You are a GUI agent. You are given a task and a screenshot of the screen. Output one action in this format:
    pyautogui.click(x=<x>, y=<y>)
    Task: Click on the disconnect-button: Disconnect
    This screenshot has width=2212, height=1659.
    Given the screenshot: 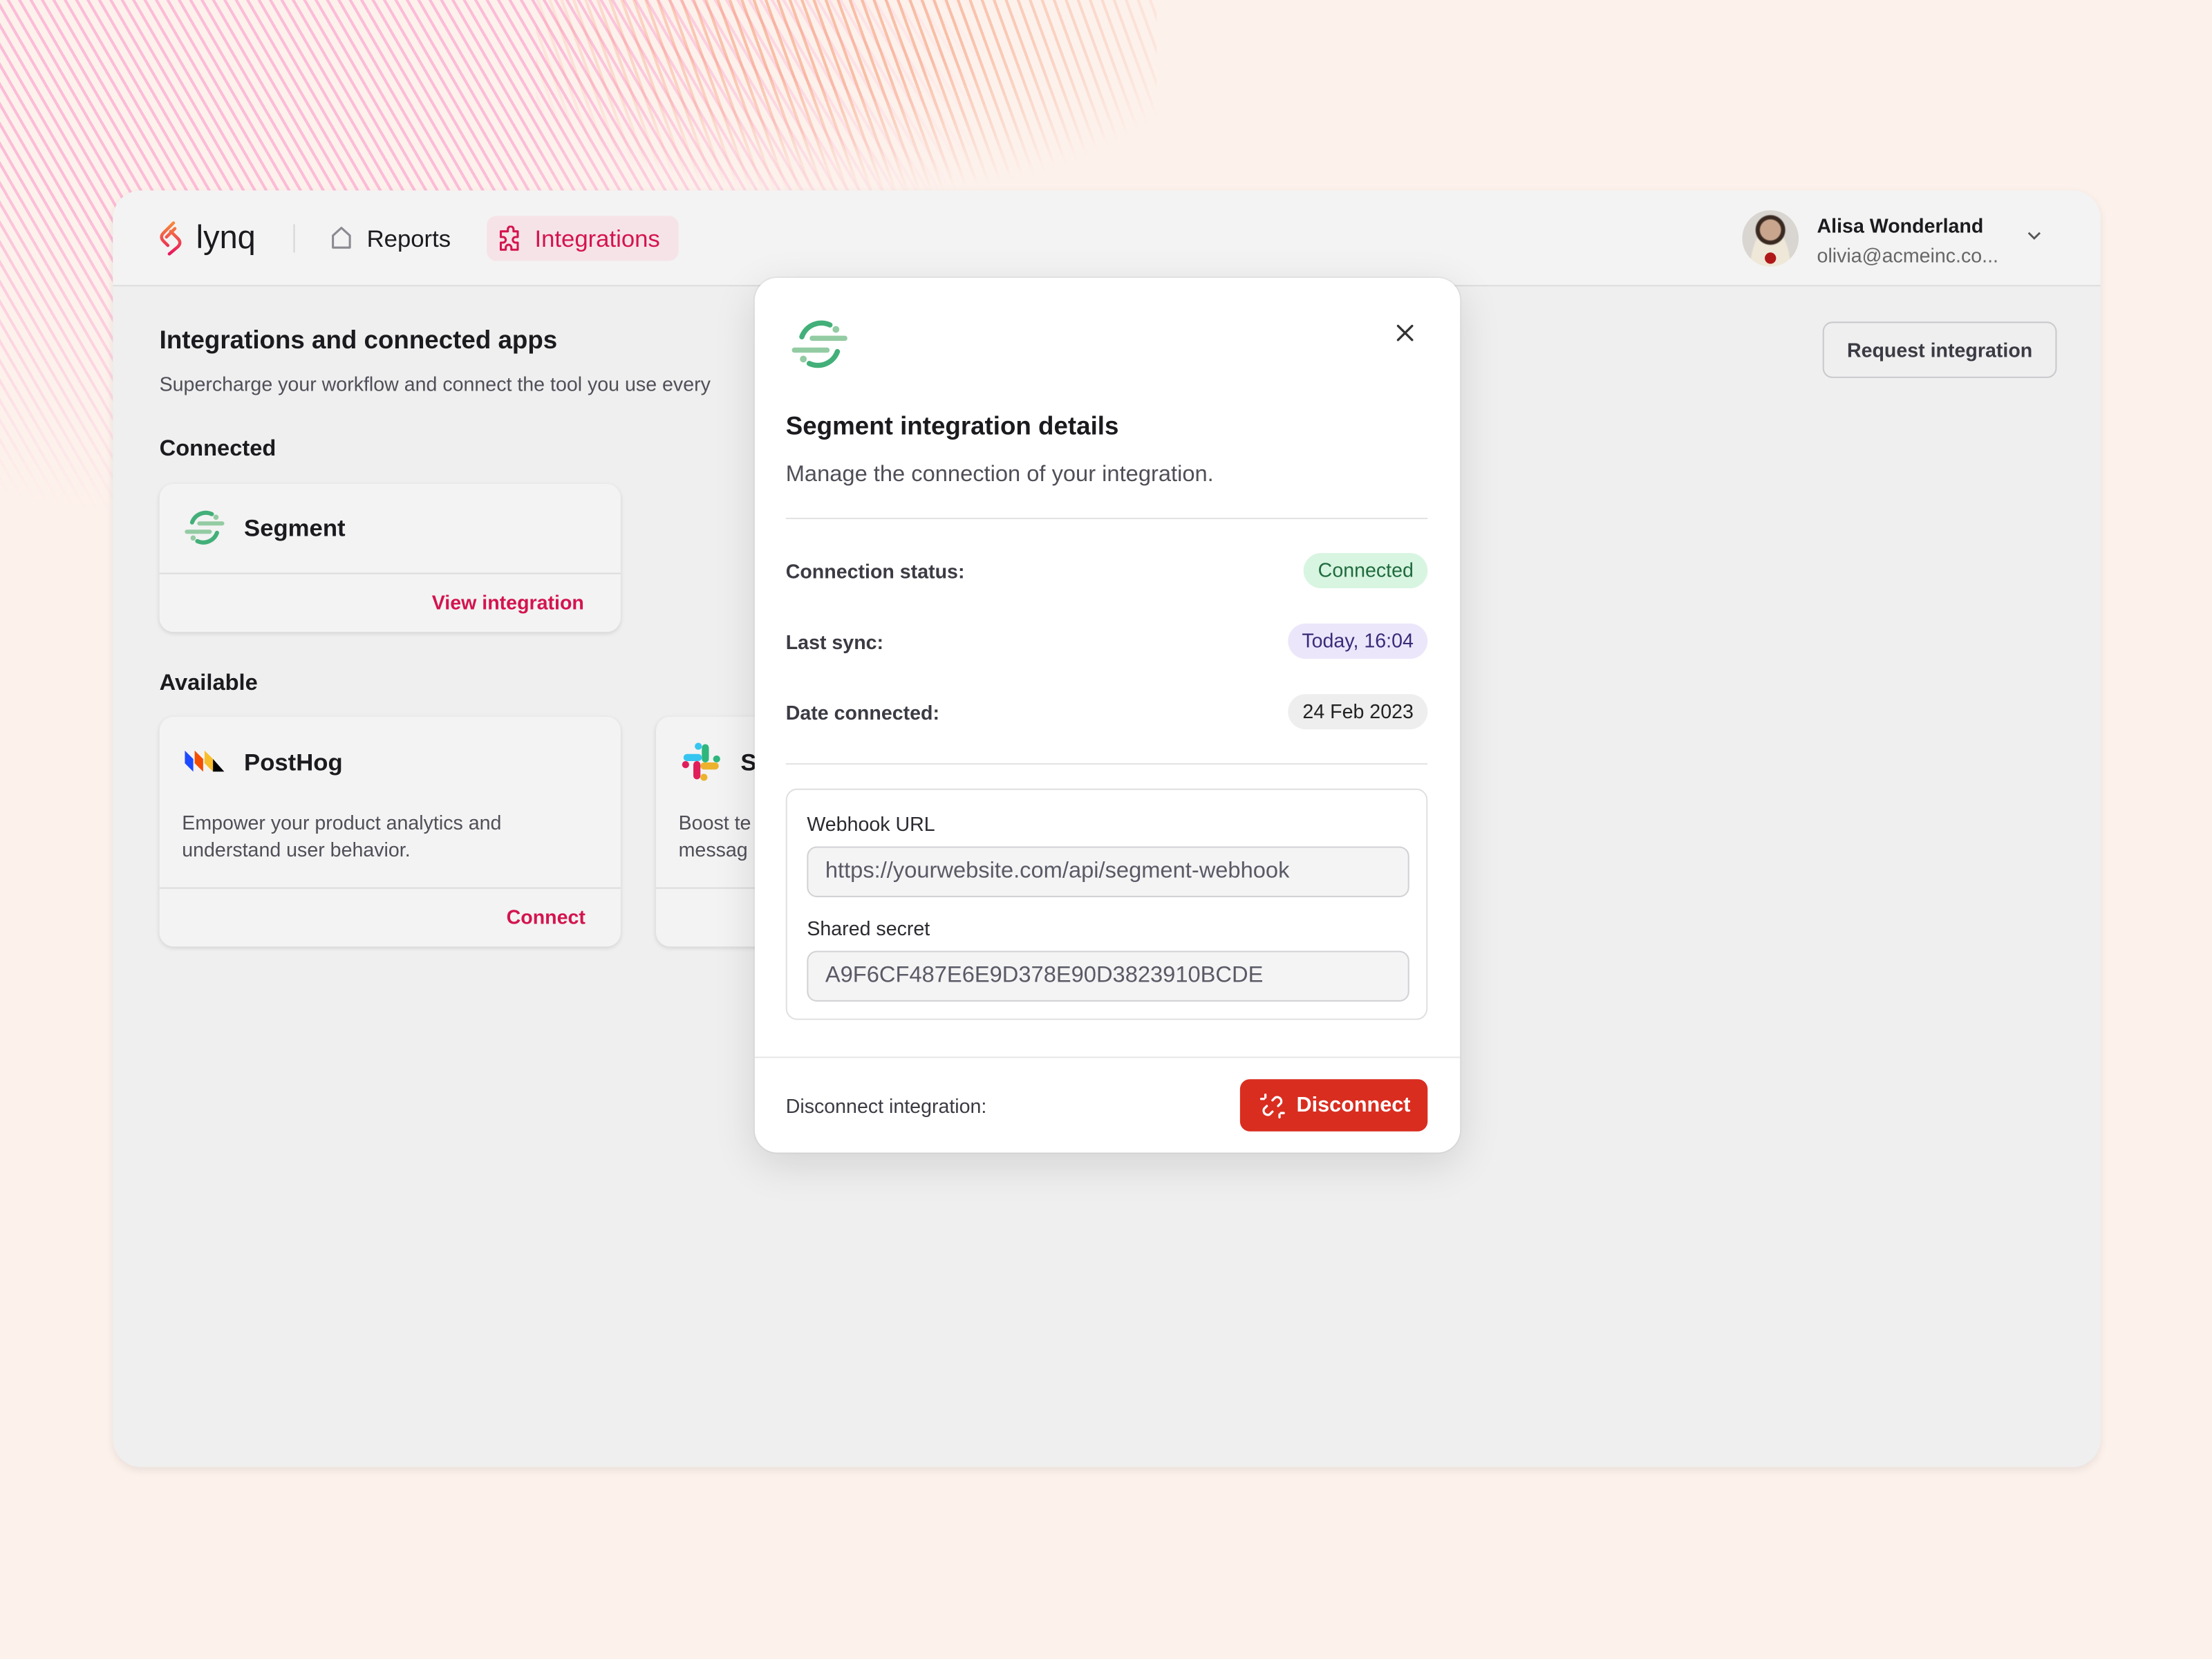 What is the action you would take?
    pyautogui.click(x=1333, y=1105)
    